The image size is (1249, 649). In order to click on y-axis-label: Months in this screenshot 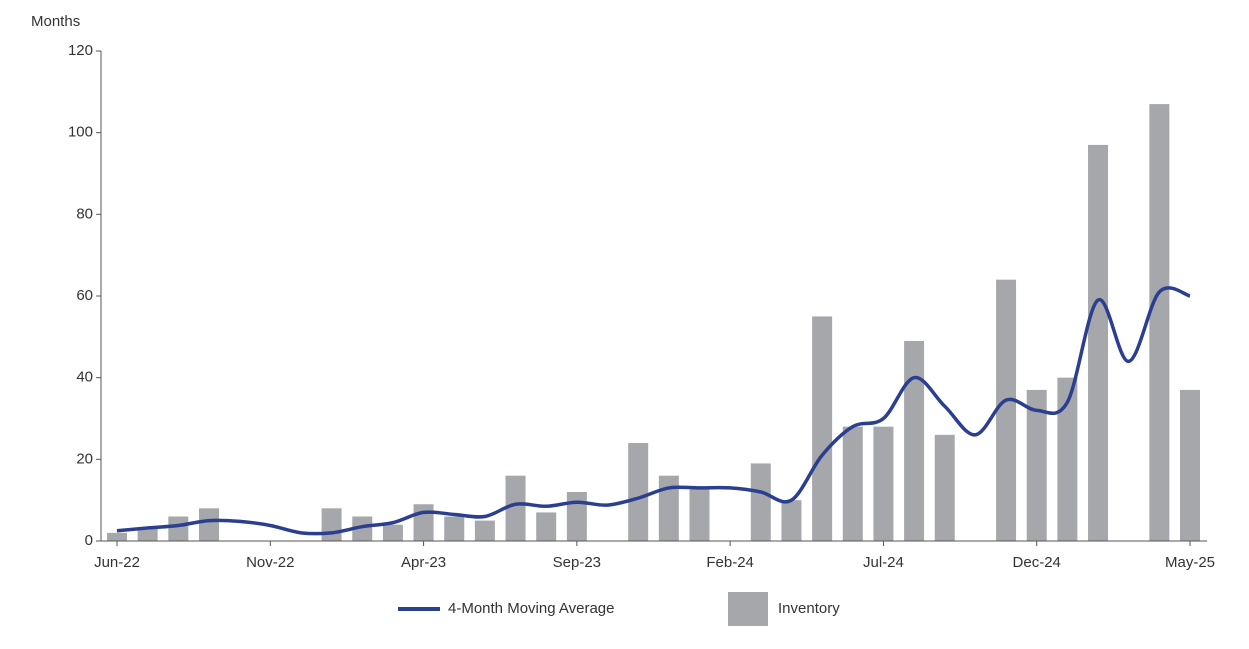, I will do `click(55, 21)`.